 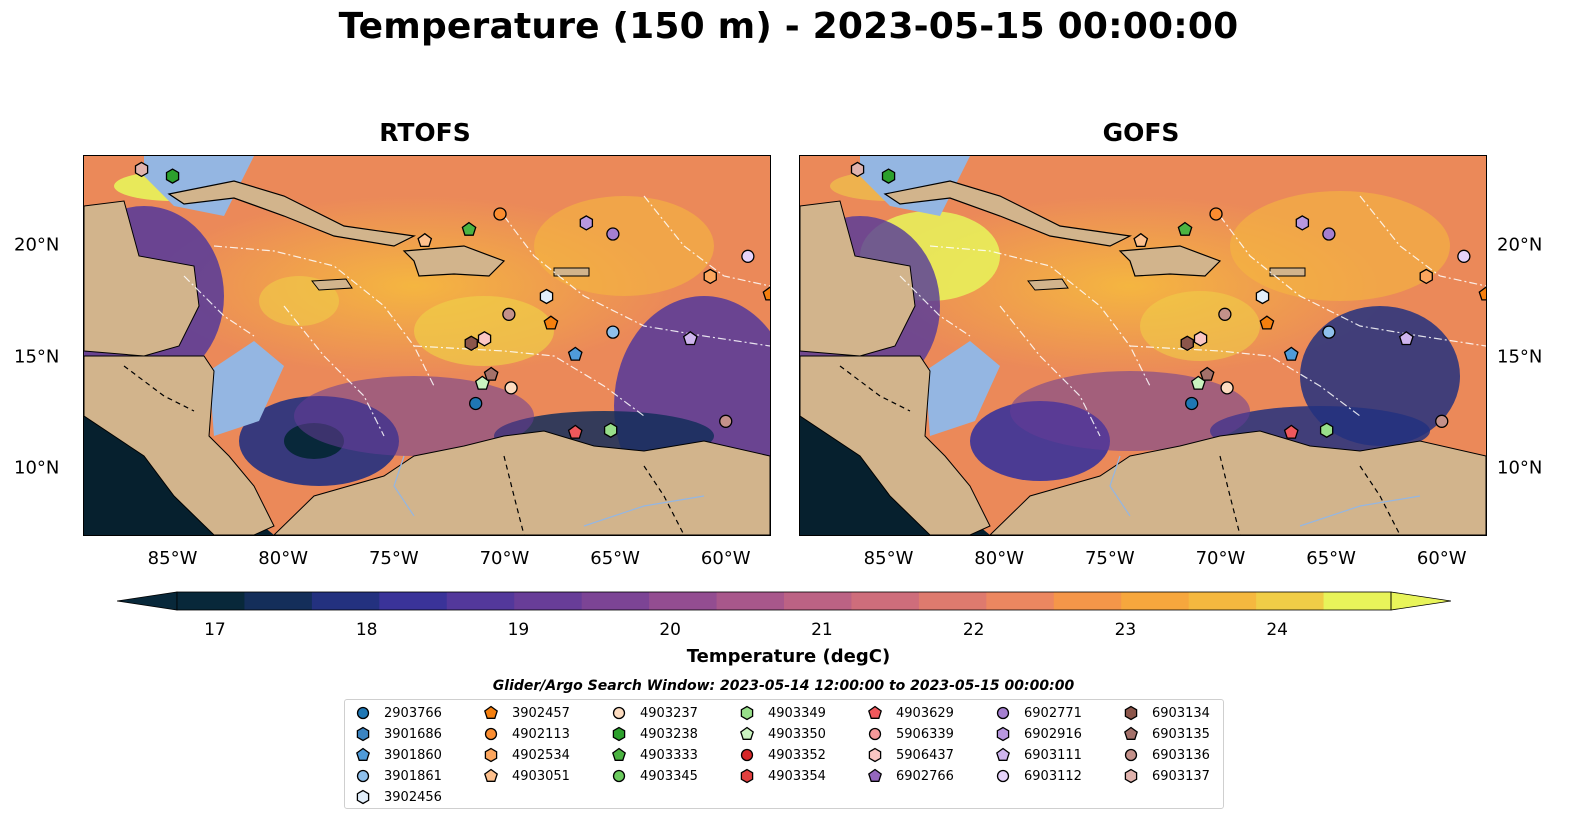 What do you see at coordinates (1265, 491) in the screenshot?
I see `rivers` at bounding box center [1265, 491].